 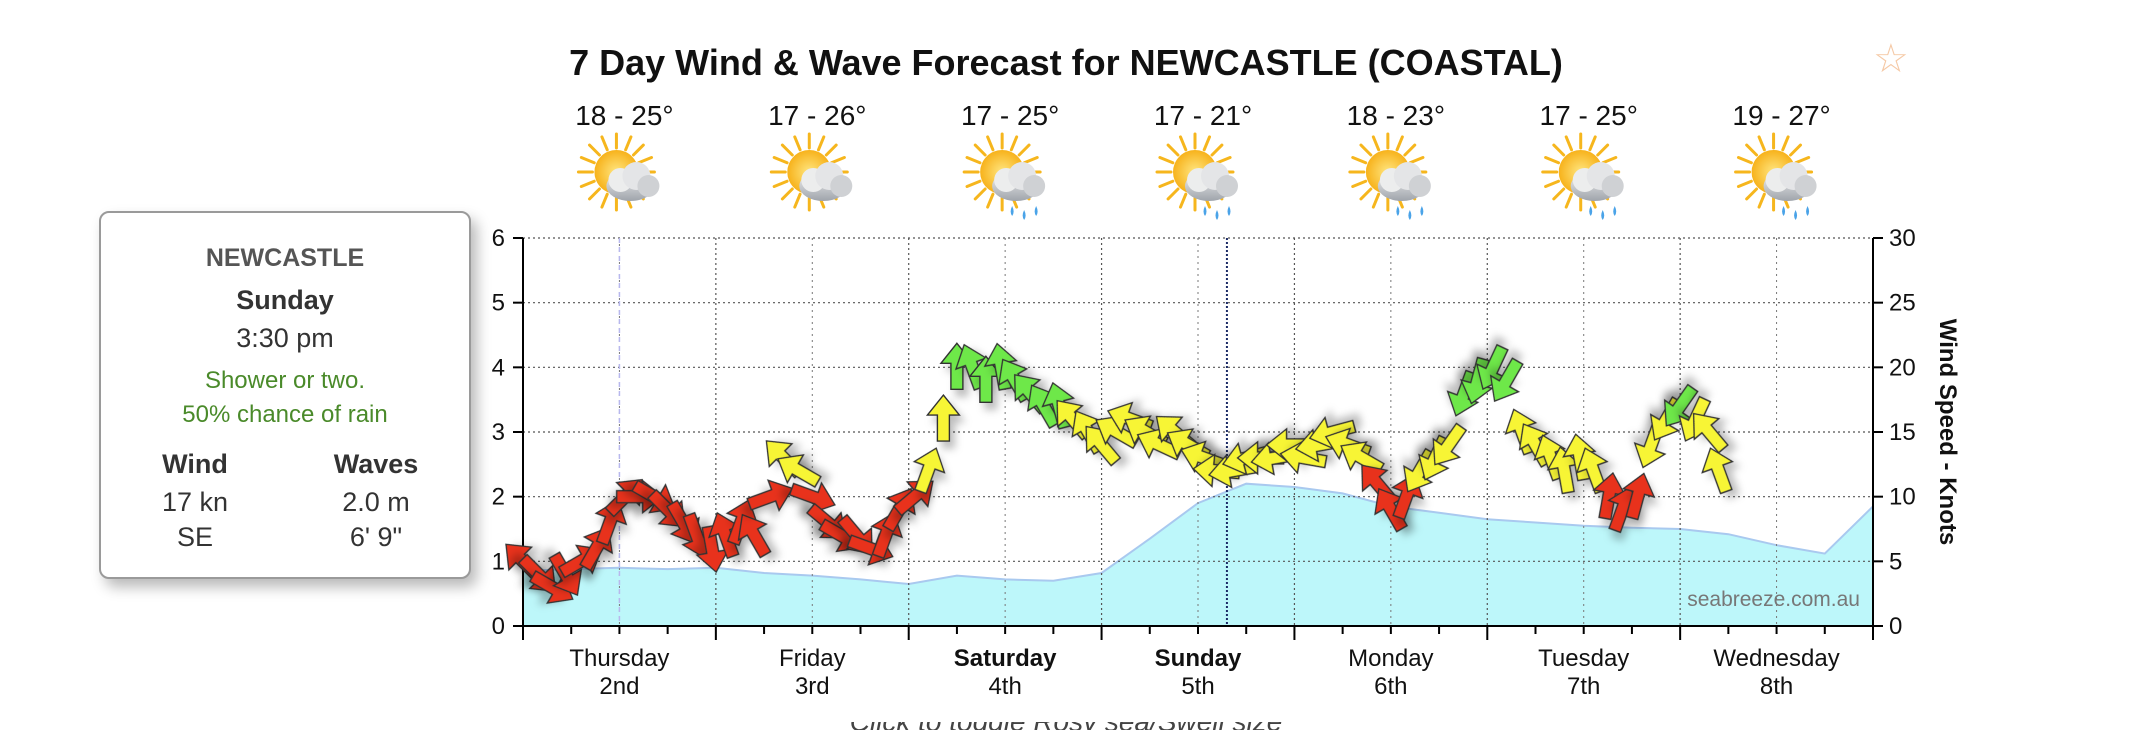 I want to click on left-tick-label: 2, so click(x=498, y=497).